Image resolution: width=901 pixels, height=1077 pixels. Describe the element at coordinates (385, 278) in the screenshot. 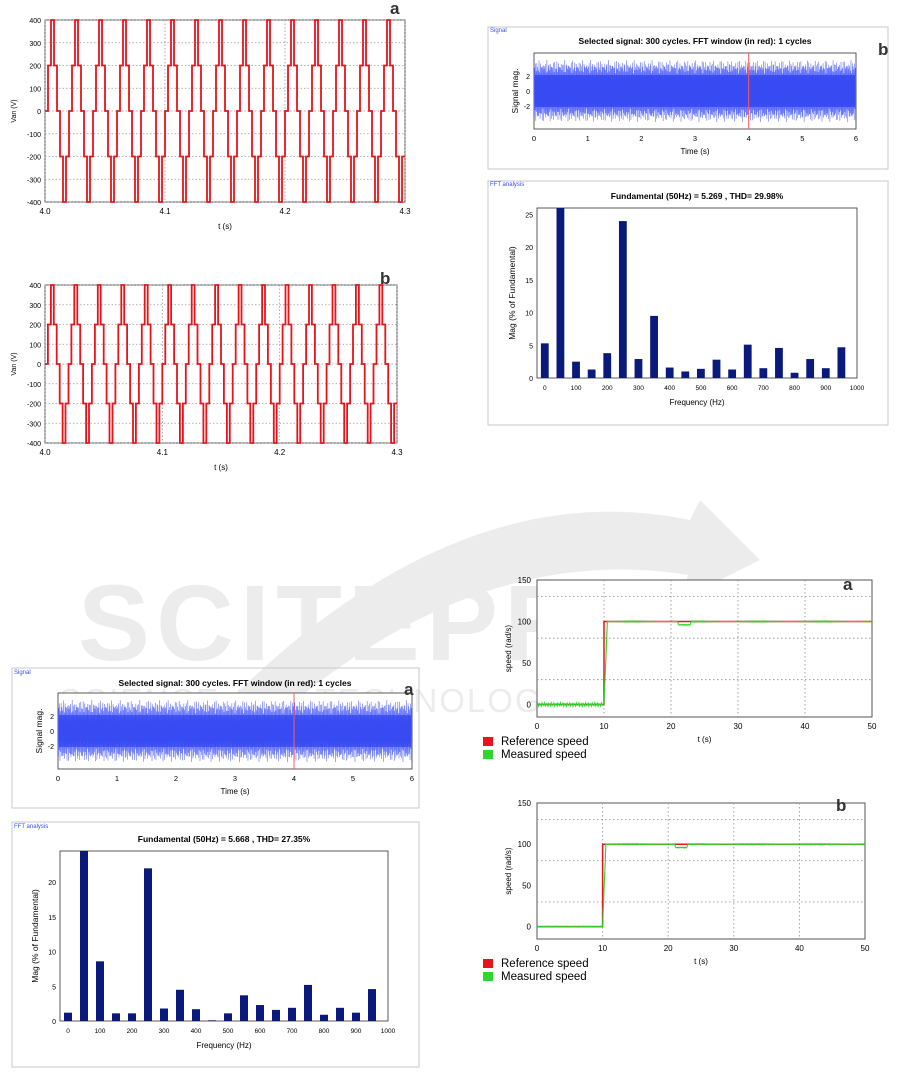

I see `vanB-subfigure-label: b` at that location.